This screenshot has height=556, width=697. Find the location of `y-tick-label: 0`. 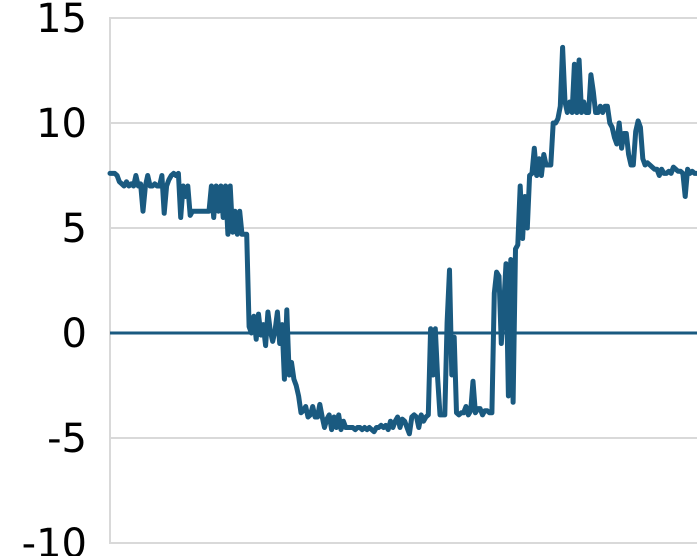

y-tick-label: 0 is located at coordinates (74, 334).